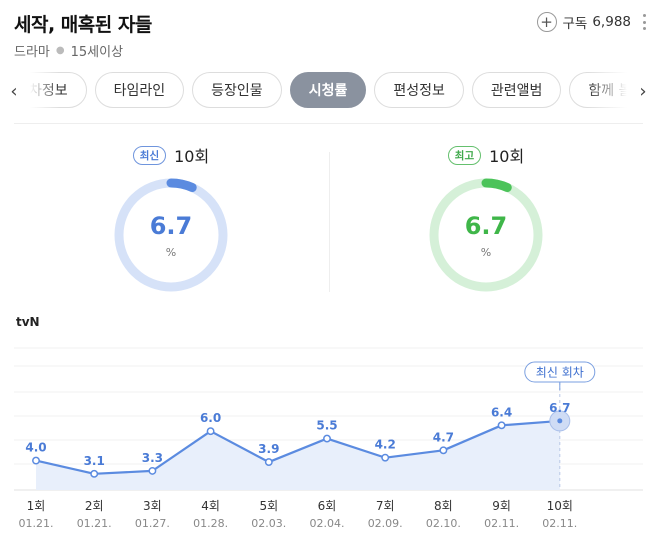 Image resolution: width=657 pixels, height=543 pixels. I want to click on chart-date-label: 01.27., so click(152, 523).